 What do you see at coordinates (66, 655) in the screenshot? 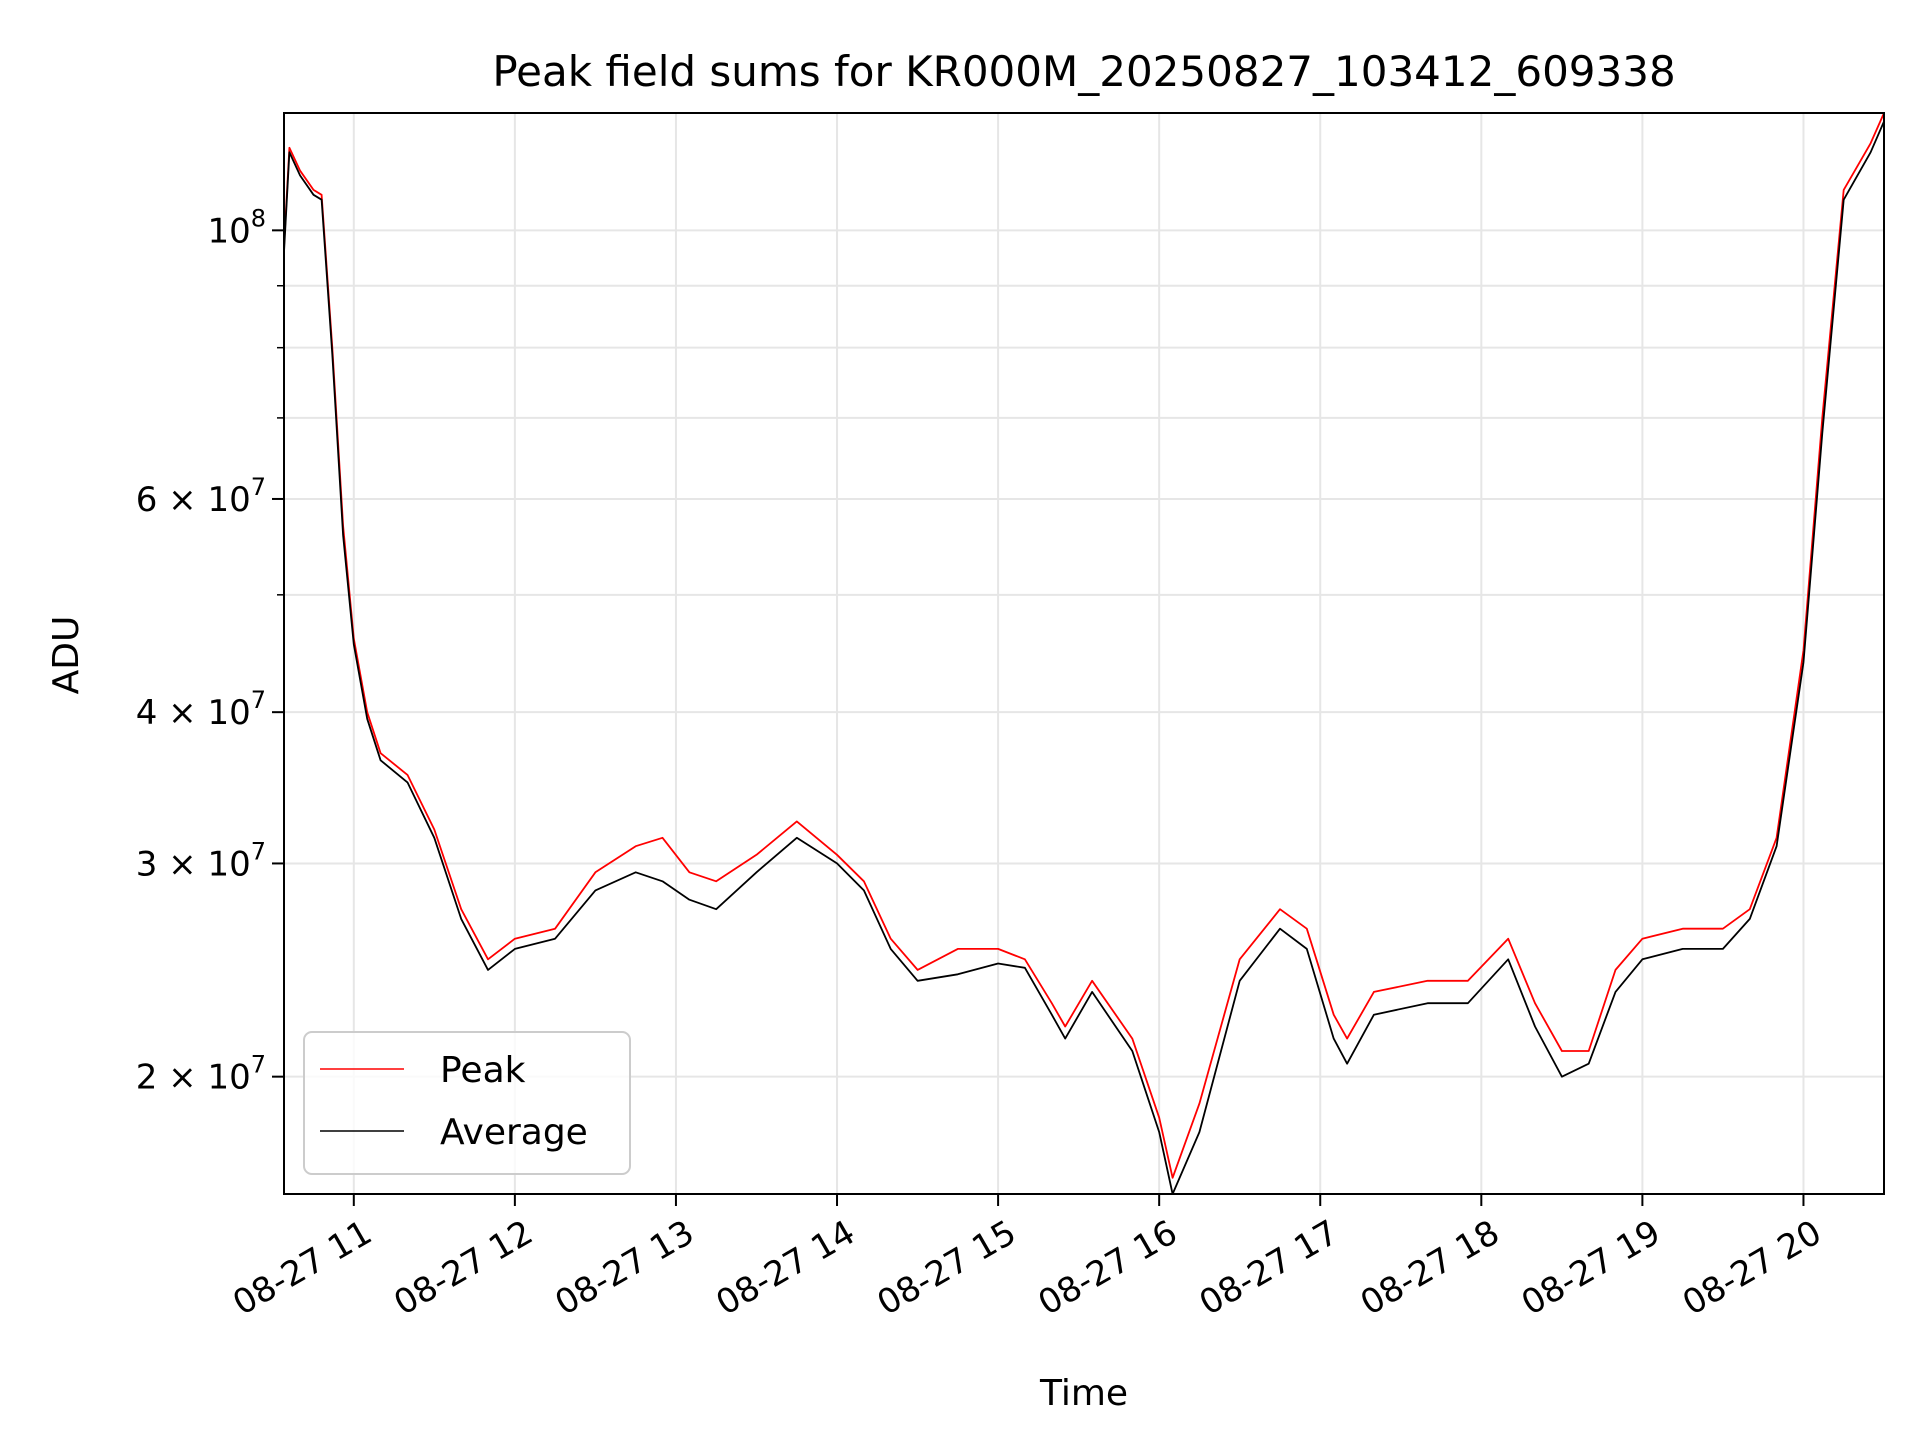
I see `y-axis-label: ADU` at bounding box center [66, 655].